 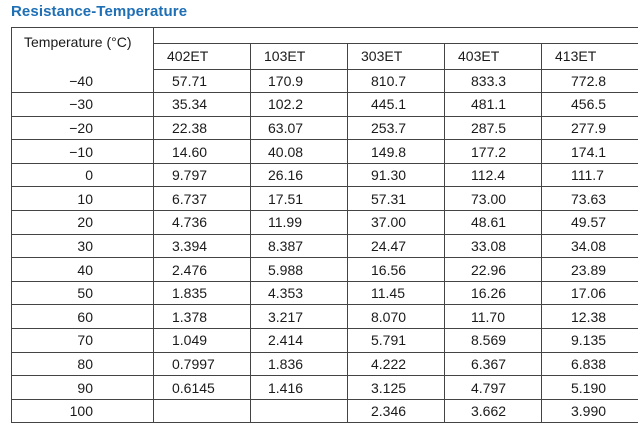 What do you see at coordinates (396, 128) in the screenshot?
I see `resistance-cell: 253.7` at bounding box center [396, 128].